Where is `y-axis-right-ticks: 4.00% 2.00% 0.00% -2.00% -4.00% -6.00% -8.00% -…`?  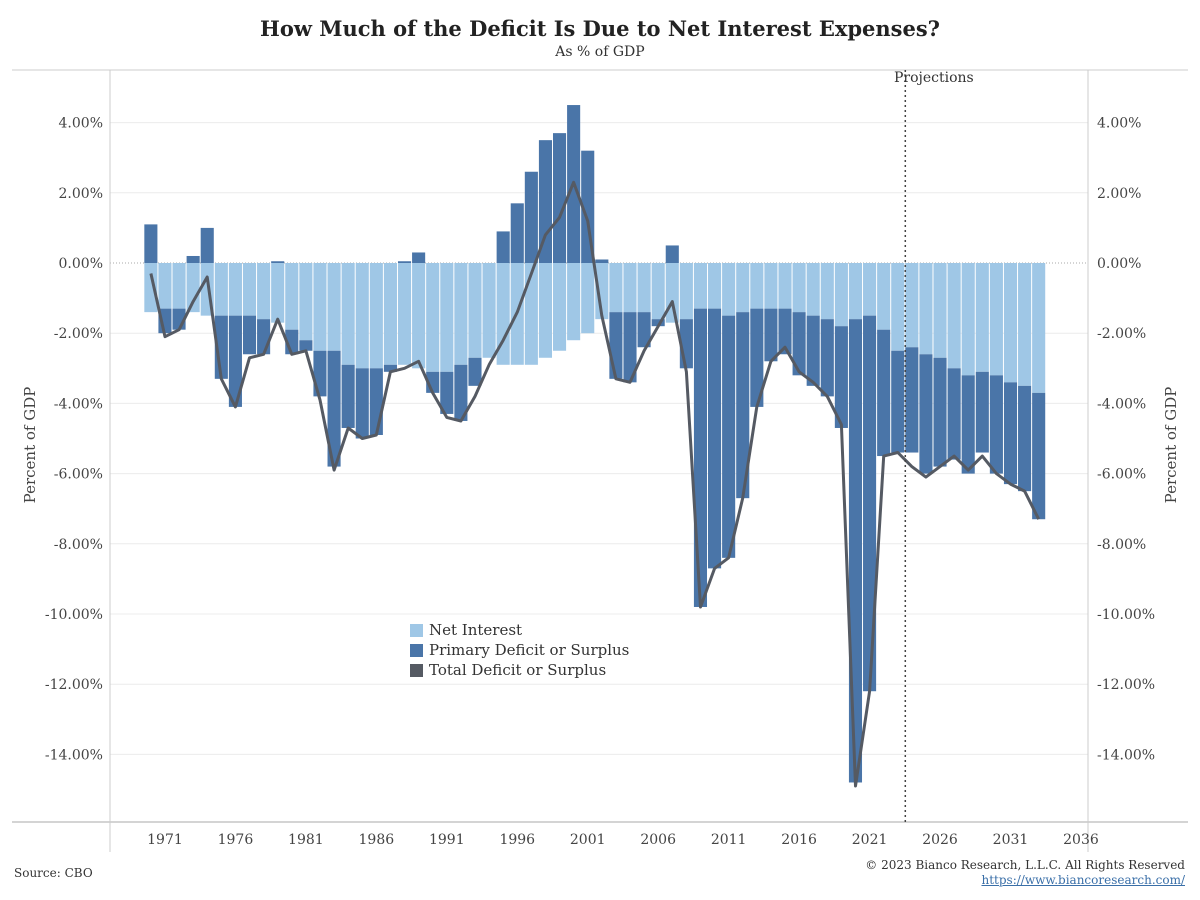
y-axis-right-ticks: 4.00% 2.00% 0.00% -2.00% -4.00% -6.00% -8.00% -… is located at coordinates (1126, 440).